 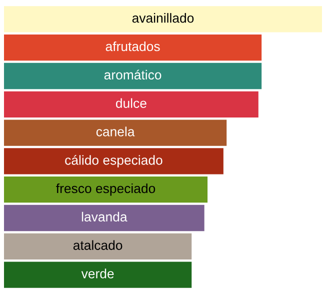 I want to click on y-tick-label: verde, so click(x=97, y=273).